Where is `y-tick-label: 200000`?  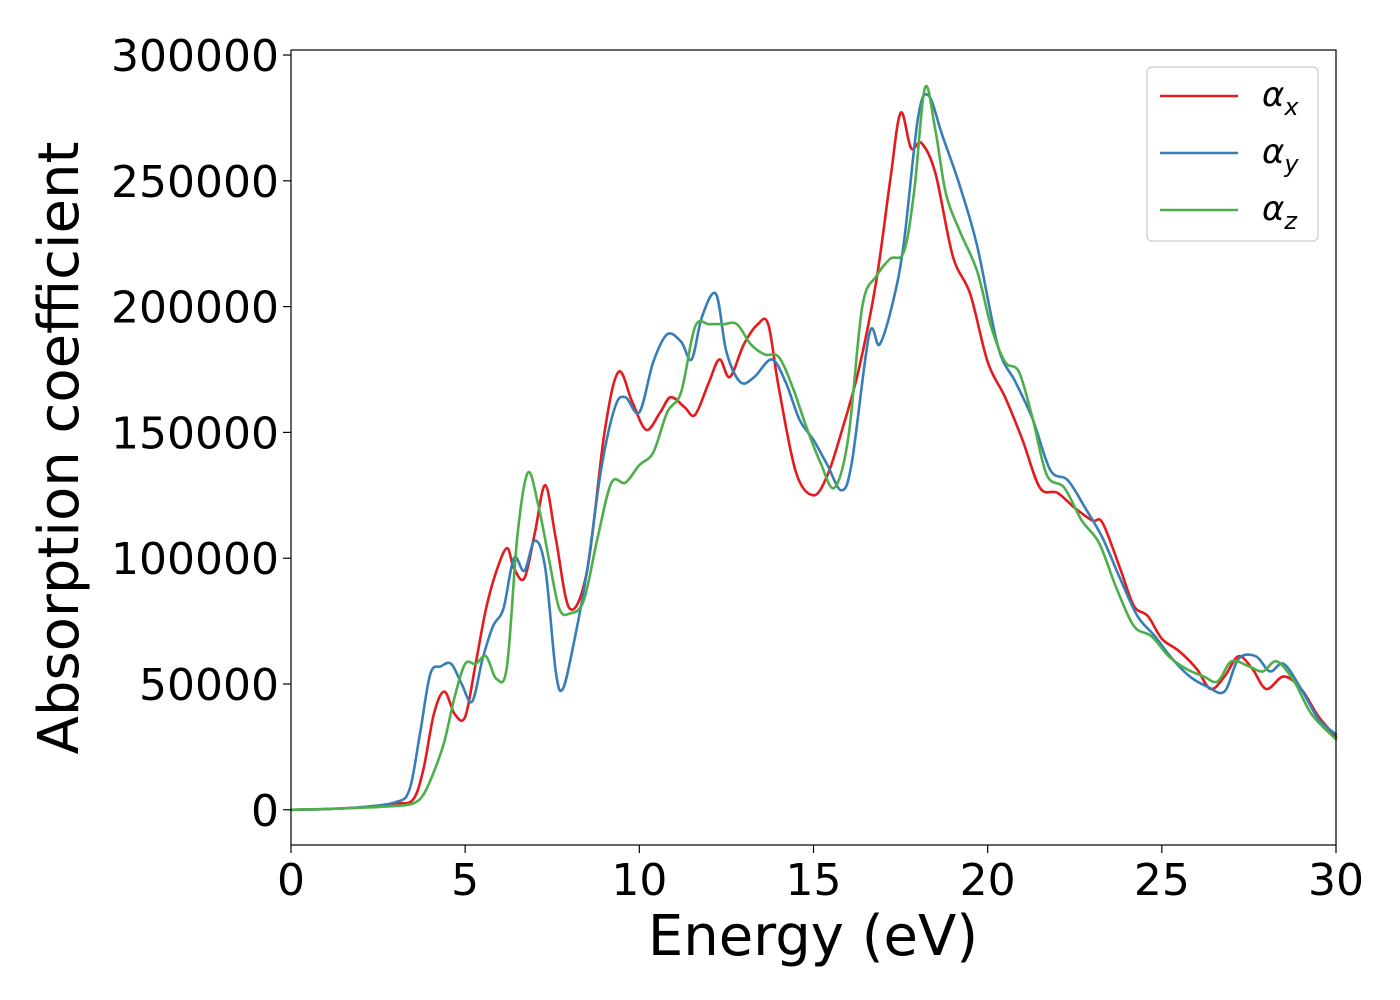
y-tick-label: 200000 is located at coordinates (195, 308).